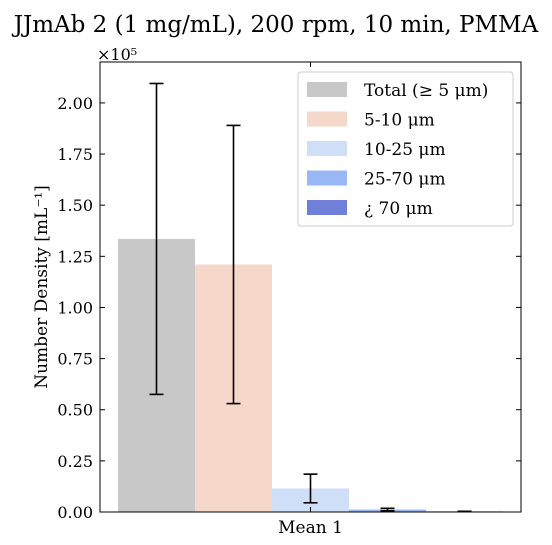 The width and height of the screenshot is (552, 545). I want to click on y-tick-label: 2.00, so click(75, 103).